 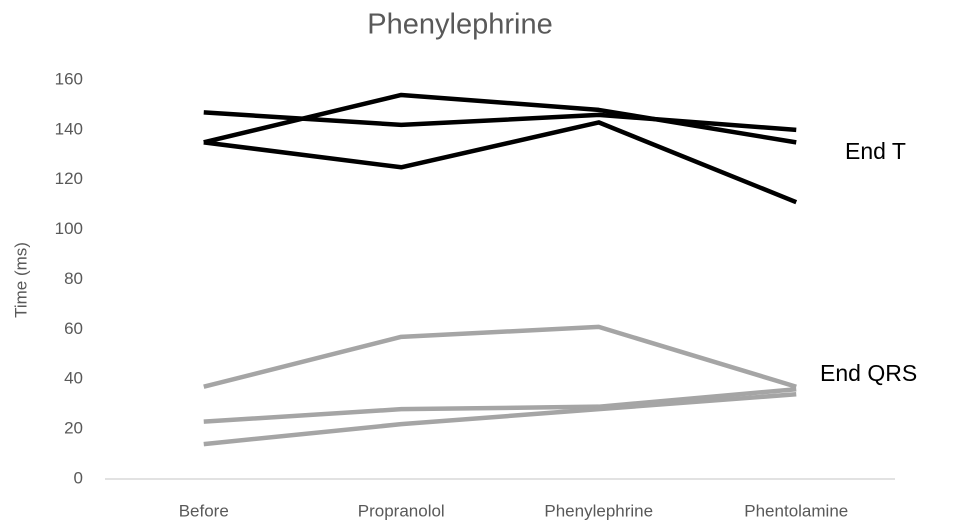 What do you see at coordinates (73, 428) in the screenshot?
I see `y-tick-label: 20` at bounding box center [73, 428].